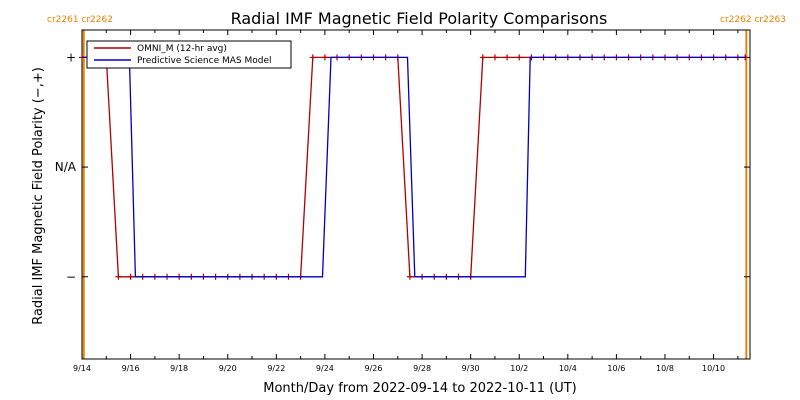 This screenshot has height=400, width=800. What do you see at coordinates (713, 368) in the screenshot?
I see `x-tick-label: 10/10` at bounding box center [713, 368].